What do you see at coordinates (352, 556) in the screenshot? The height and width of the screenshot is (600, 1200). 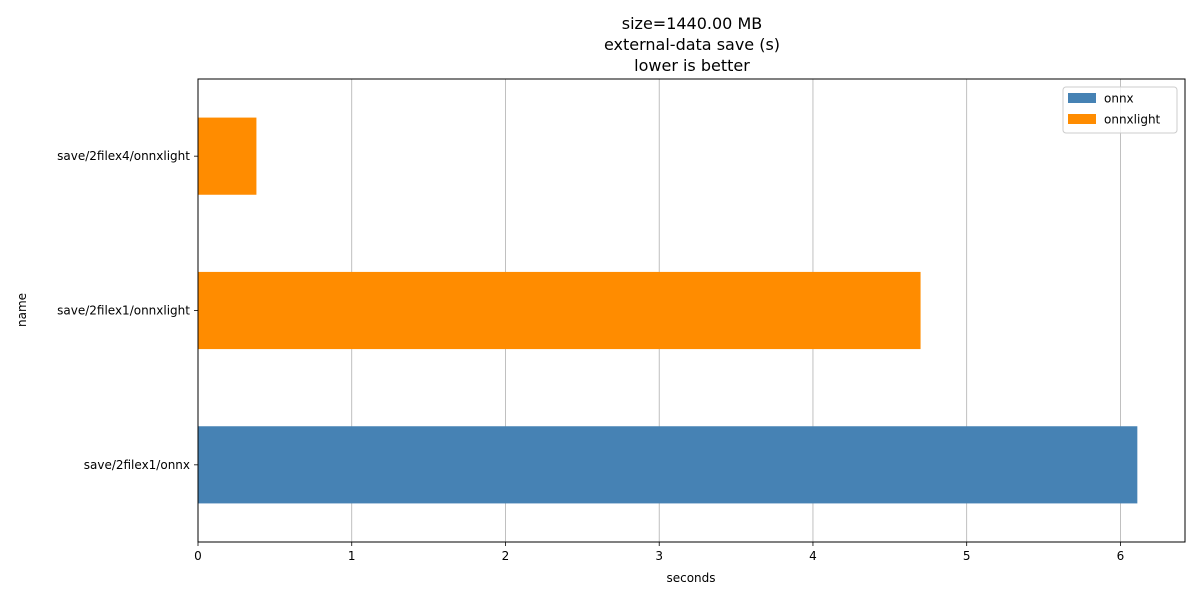 I see `x-tick-label: 1` at bounding box center [352, 556].